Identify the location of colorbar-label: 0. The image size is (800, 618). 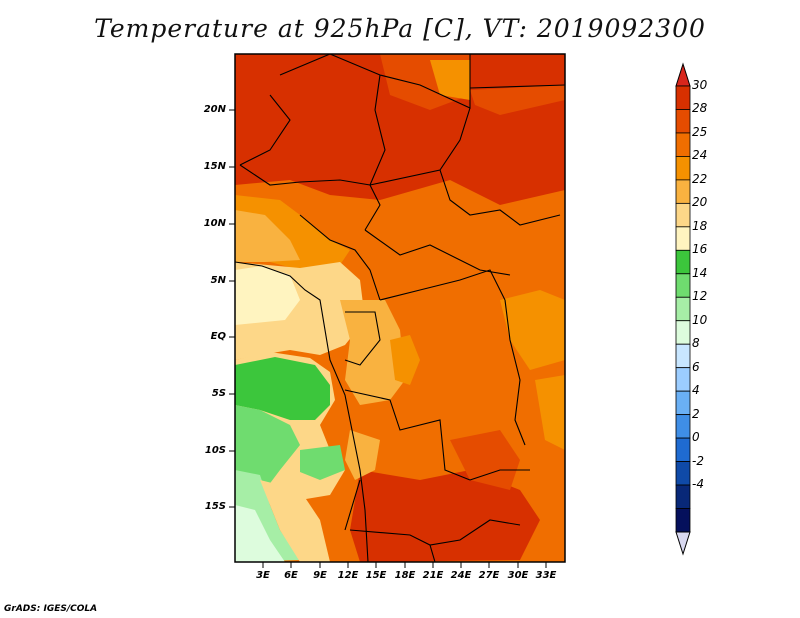
(696, 437).